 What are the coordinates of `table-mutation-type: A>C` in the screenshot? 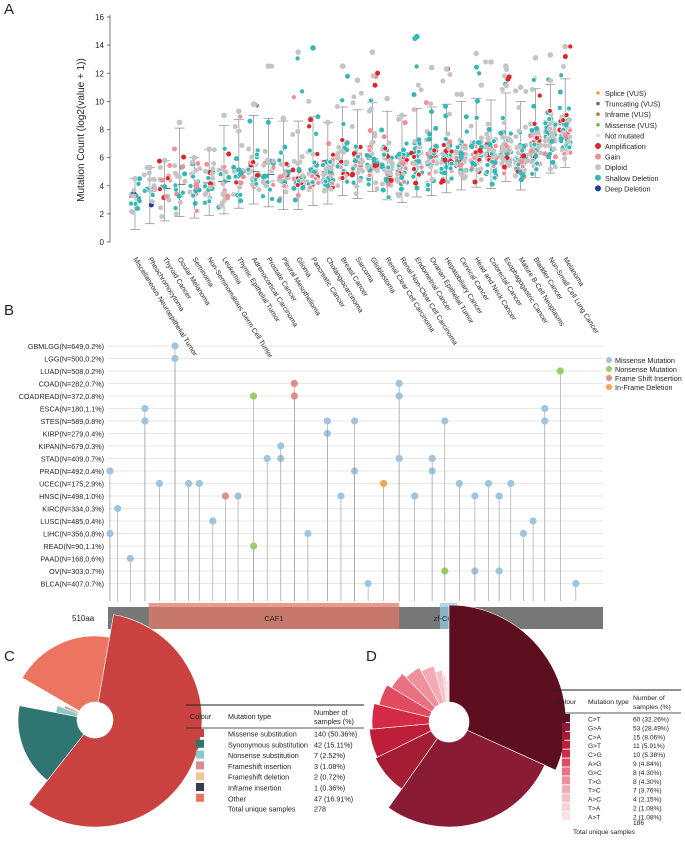 It's located at (594, 800).